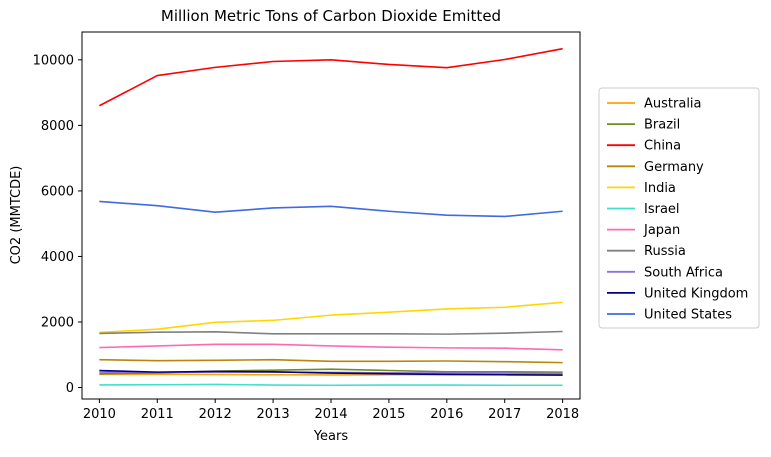 Image resolution: width=771 pixels, height=457 pixels. What do you see at coordinates (157, 414) in the screenshot?
I see `x-tick-label: 2011` at bounding box center [157, 414].